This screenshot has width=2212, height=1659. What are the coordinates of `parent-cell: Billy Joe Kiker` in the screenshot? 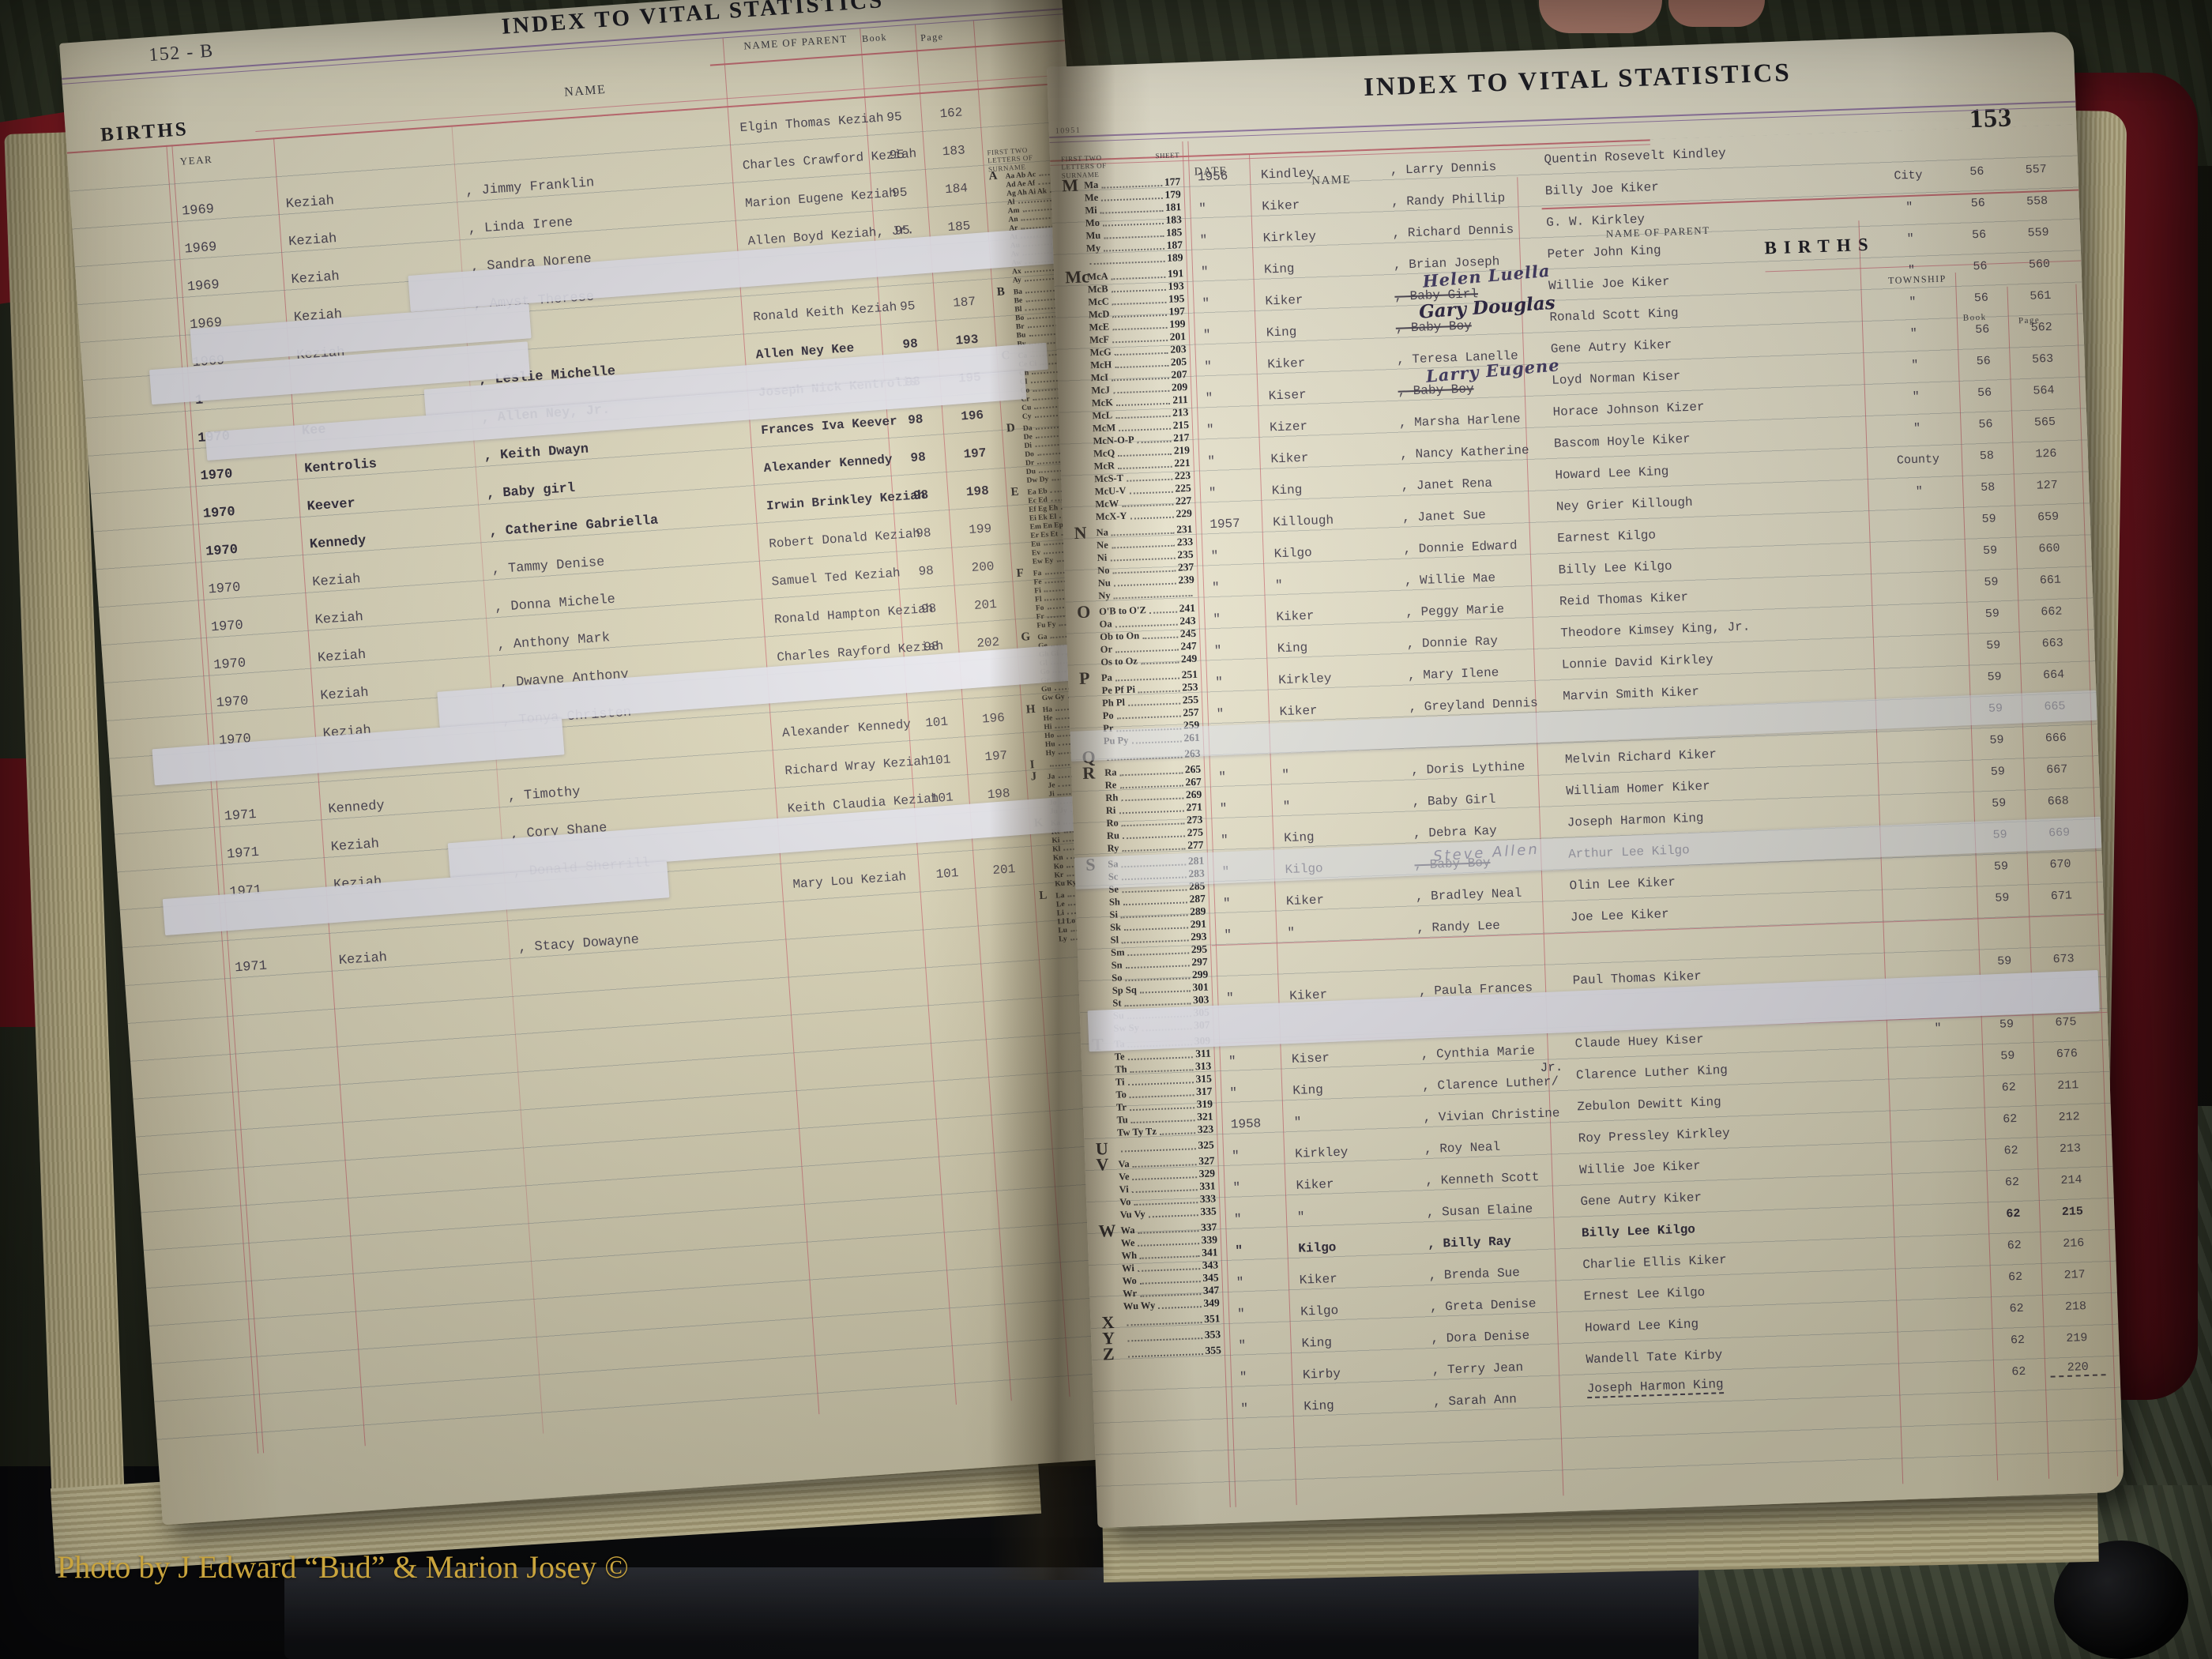 It's located at (1602, 189).